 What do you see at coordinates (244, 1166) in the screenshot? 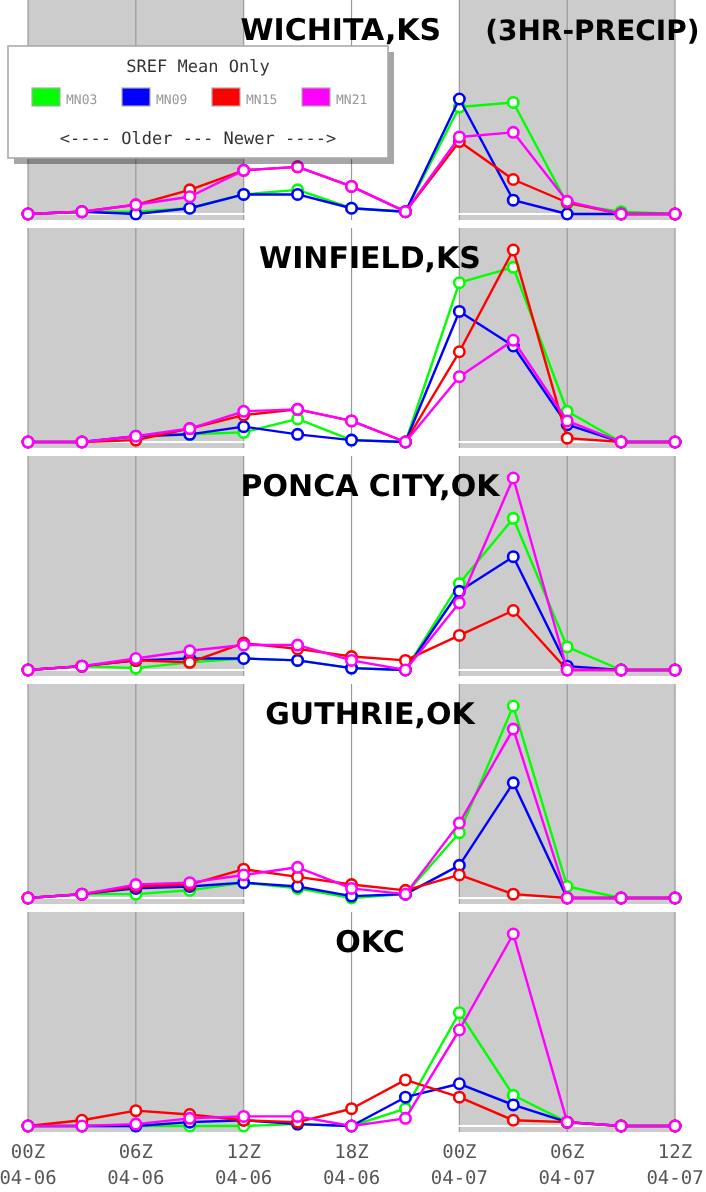
I see `x-tick-label: 12Z 04-06` at bounding box center [244, 1166].